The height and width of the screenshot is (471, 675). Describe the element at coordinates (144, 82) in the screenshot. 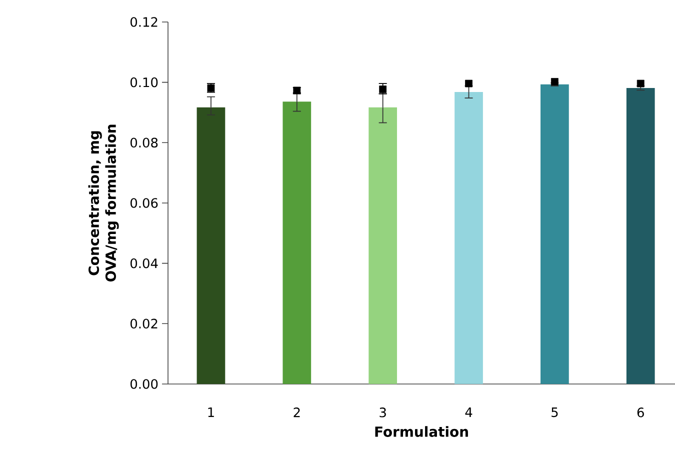

I see `y-tick-label: 0.10` at that location.